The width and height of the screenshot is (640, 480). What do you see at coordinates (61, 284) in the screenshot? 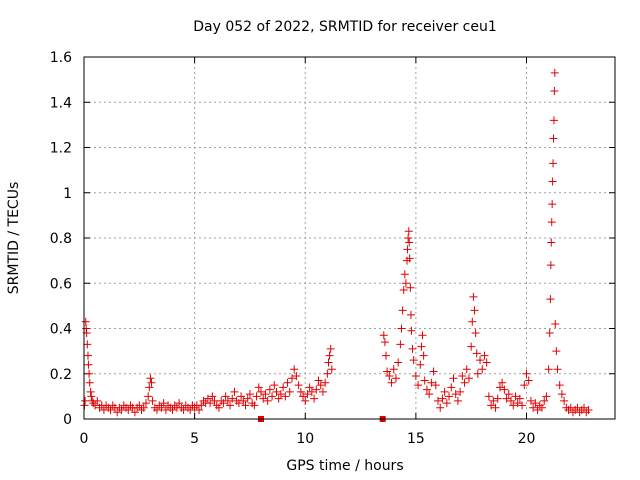
I see `y-tick-label: 0.6` at bounding box center [61, 284].